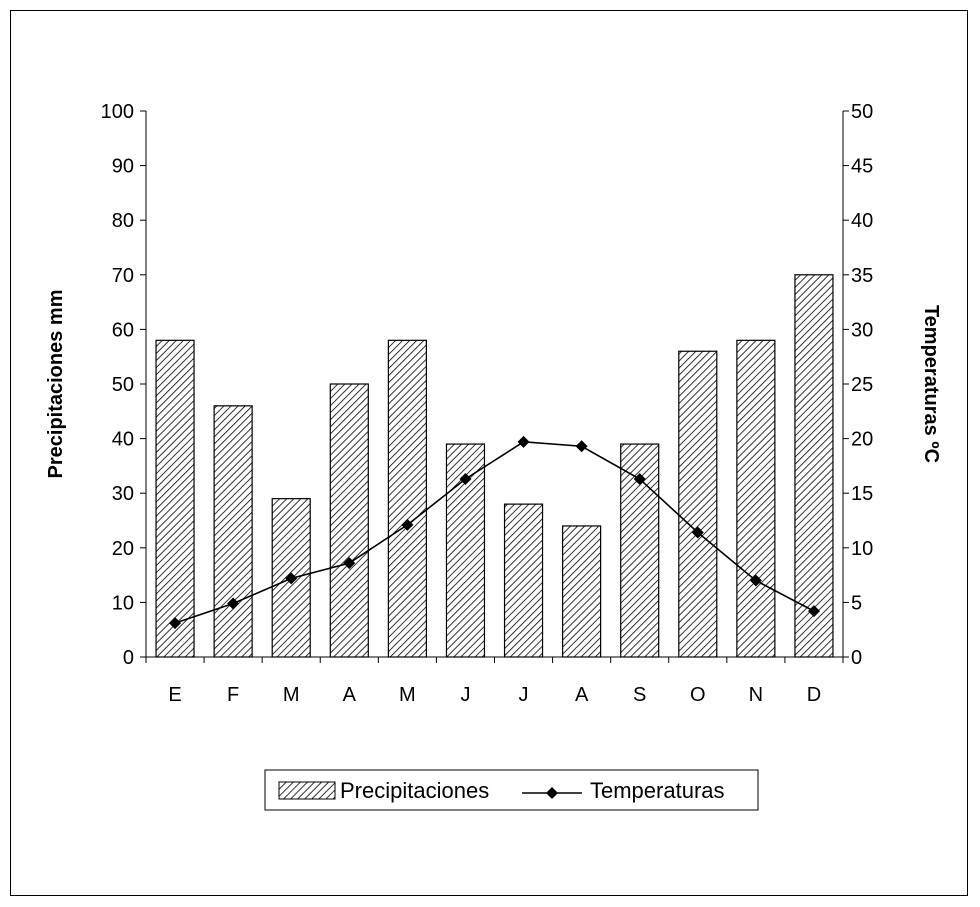  What do you see at coordinates (862, 221) in the screenshot?
I see `y2-tick-label: 40` at bounding box center [862, 221].